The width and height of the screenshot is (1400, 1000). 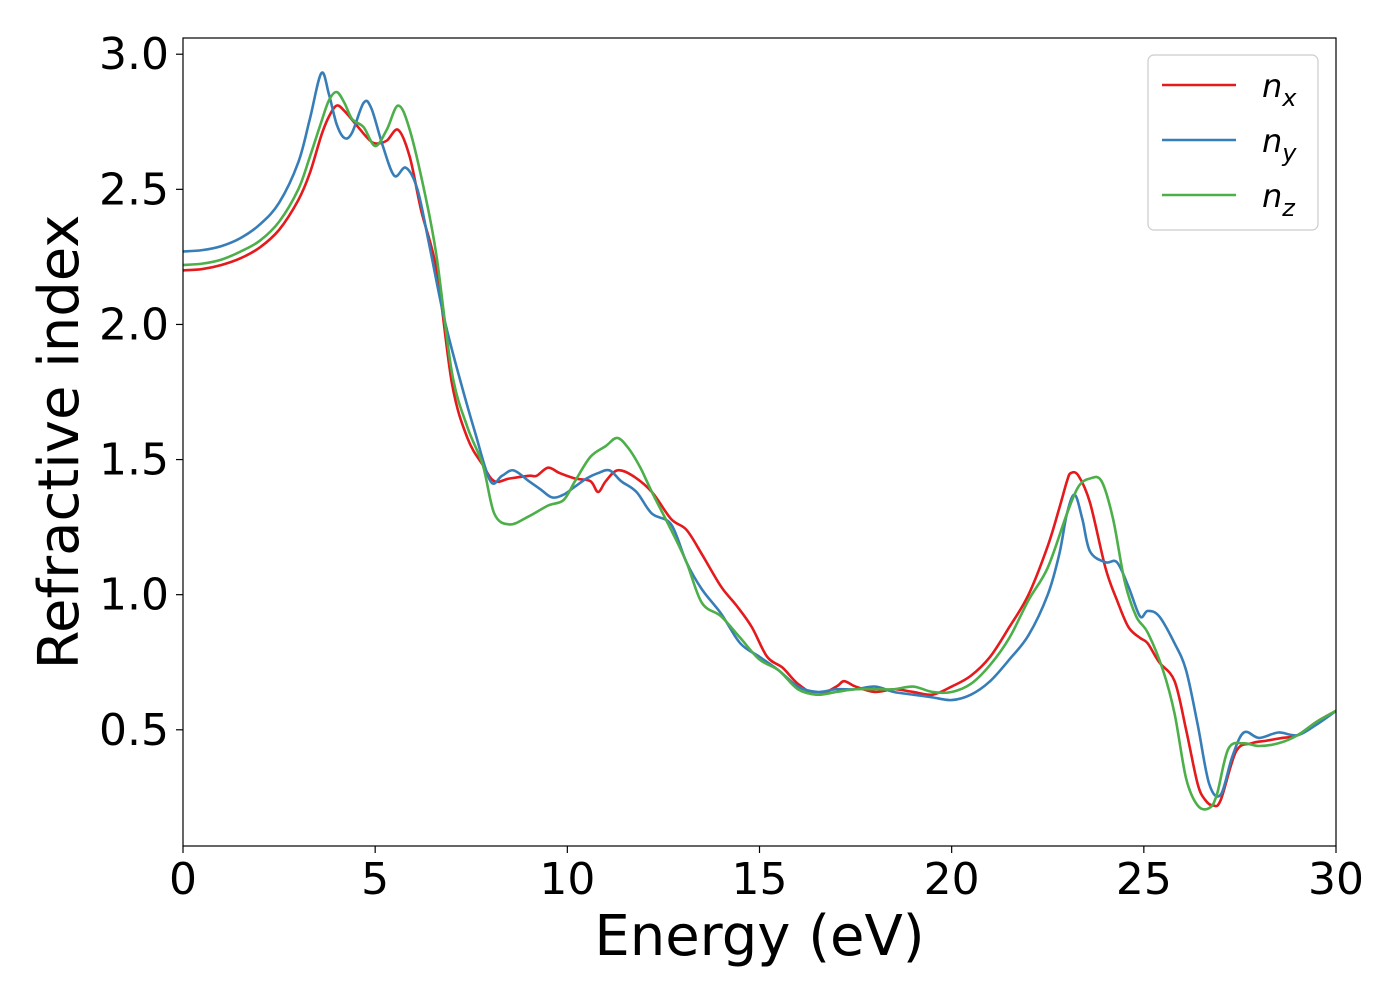 I want to click on y-axis-label: Refractive index, so click(x=59, y=442).